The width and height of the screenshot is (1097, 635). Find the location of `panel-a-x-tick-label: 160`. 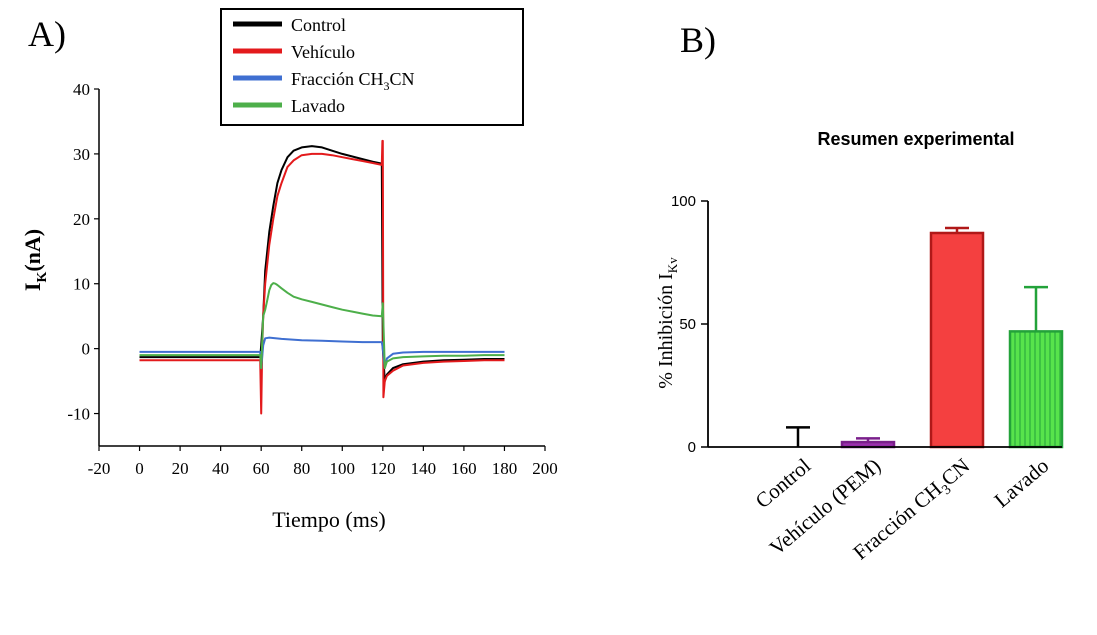

panel-a-x-tick-label: 160 is located at coordinates (464, 468).